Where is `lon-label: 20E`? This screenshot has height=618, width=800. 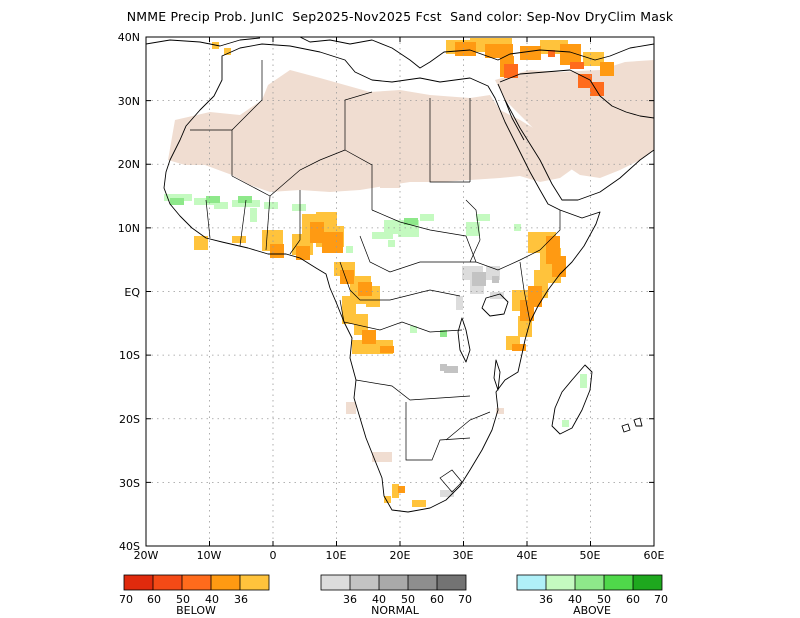
lon-label: 20E is located at coordinates (400, 555).